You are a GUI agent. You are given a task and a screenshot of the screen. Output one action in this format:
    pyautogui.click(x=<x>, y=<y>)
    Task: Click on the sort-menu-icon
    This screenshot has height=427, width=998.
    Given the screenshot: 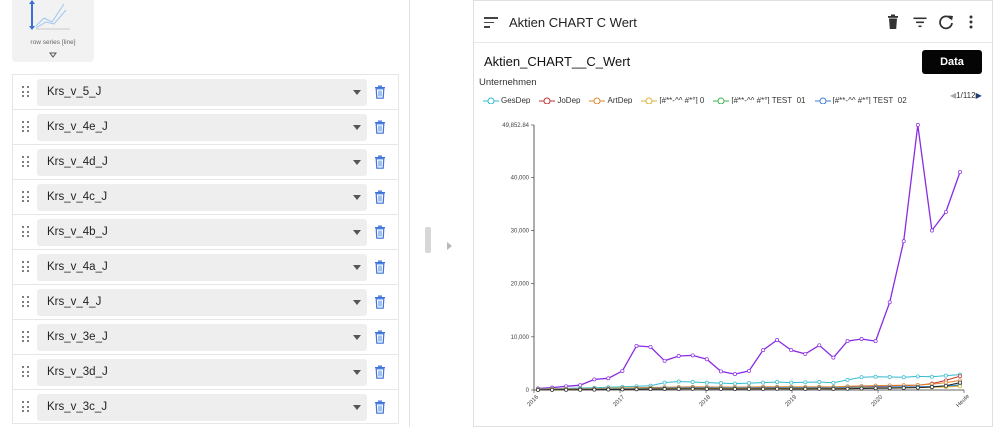 What is the action you would take?
    pyautogui.click(x=491, y=22)
    